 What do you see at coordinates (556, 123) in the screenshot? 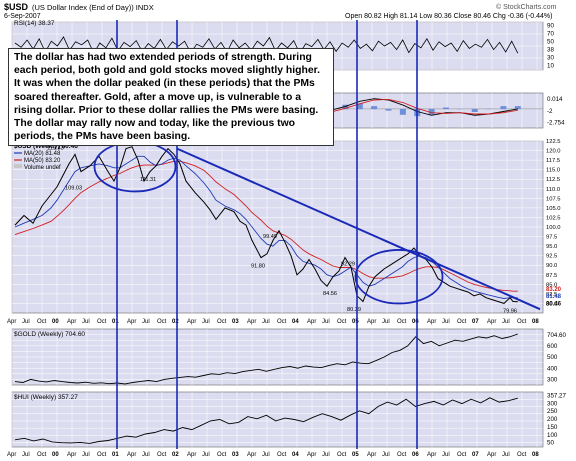
I see `right-axis-label: -2.754` at bounding box center [556, 123].